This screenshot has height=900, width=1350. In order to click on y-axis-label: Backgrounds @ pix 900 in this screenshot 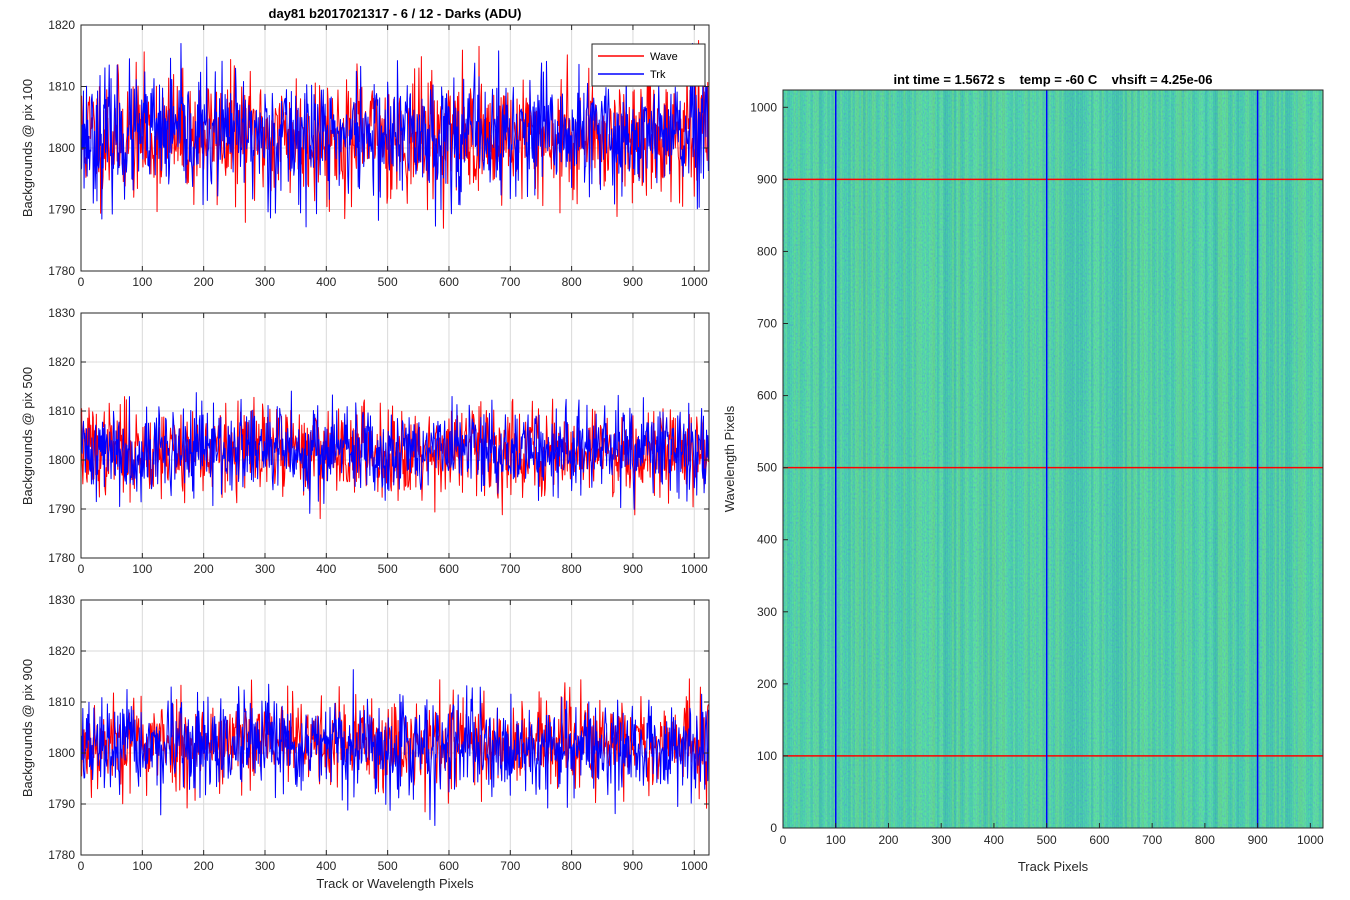, I will do `click(27, 728)`.